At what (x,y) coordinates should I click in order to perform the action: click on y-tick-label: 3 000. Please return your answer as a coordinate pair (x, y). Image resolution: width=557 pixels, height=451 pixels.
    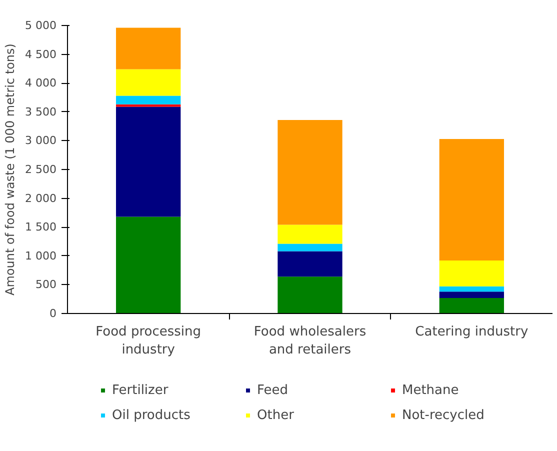
    Looking at the image, I should click on (41, 141).